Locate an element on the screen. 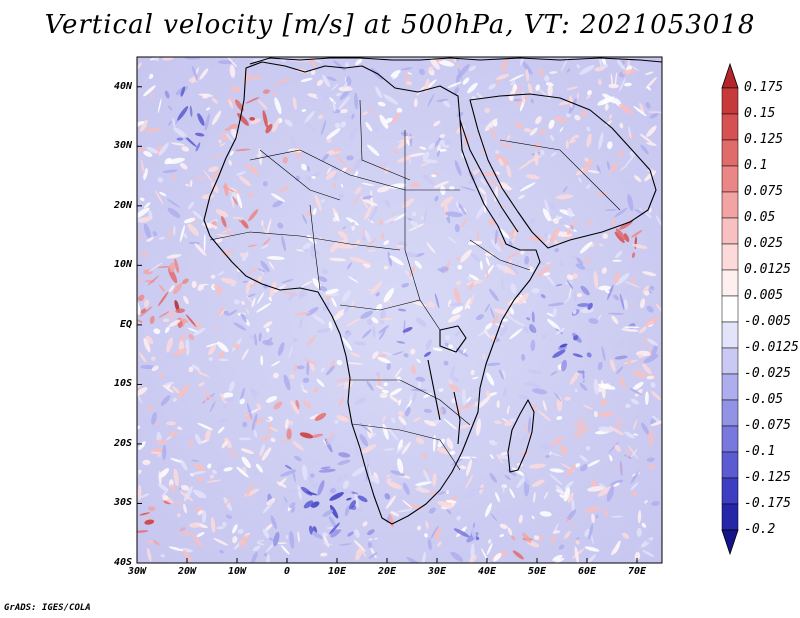 The width and height of the screenshot is (800, 618). red-sea is located at coordinates (489, 176).